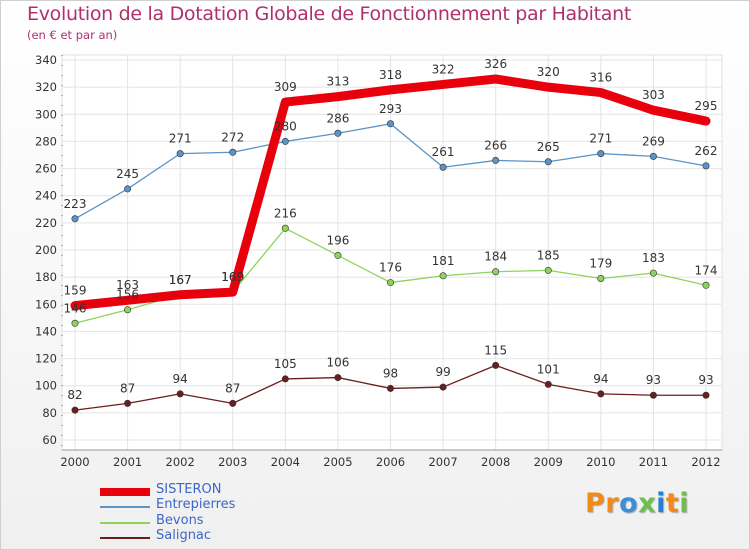 This screenshot has width=750, height=550. Describe the element at coordinates (46, 250) in the screenshot. I see `y-tick-label: 200` at that location.